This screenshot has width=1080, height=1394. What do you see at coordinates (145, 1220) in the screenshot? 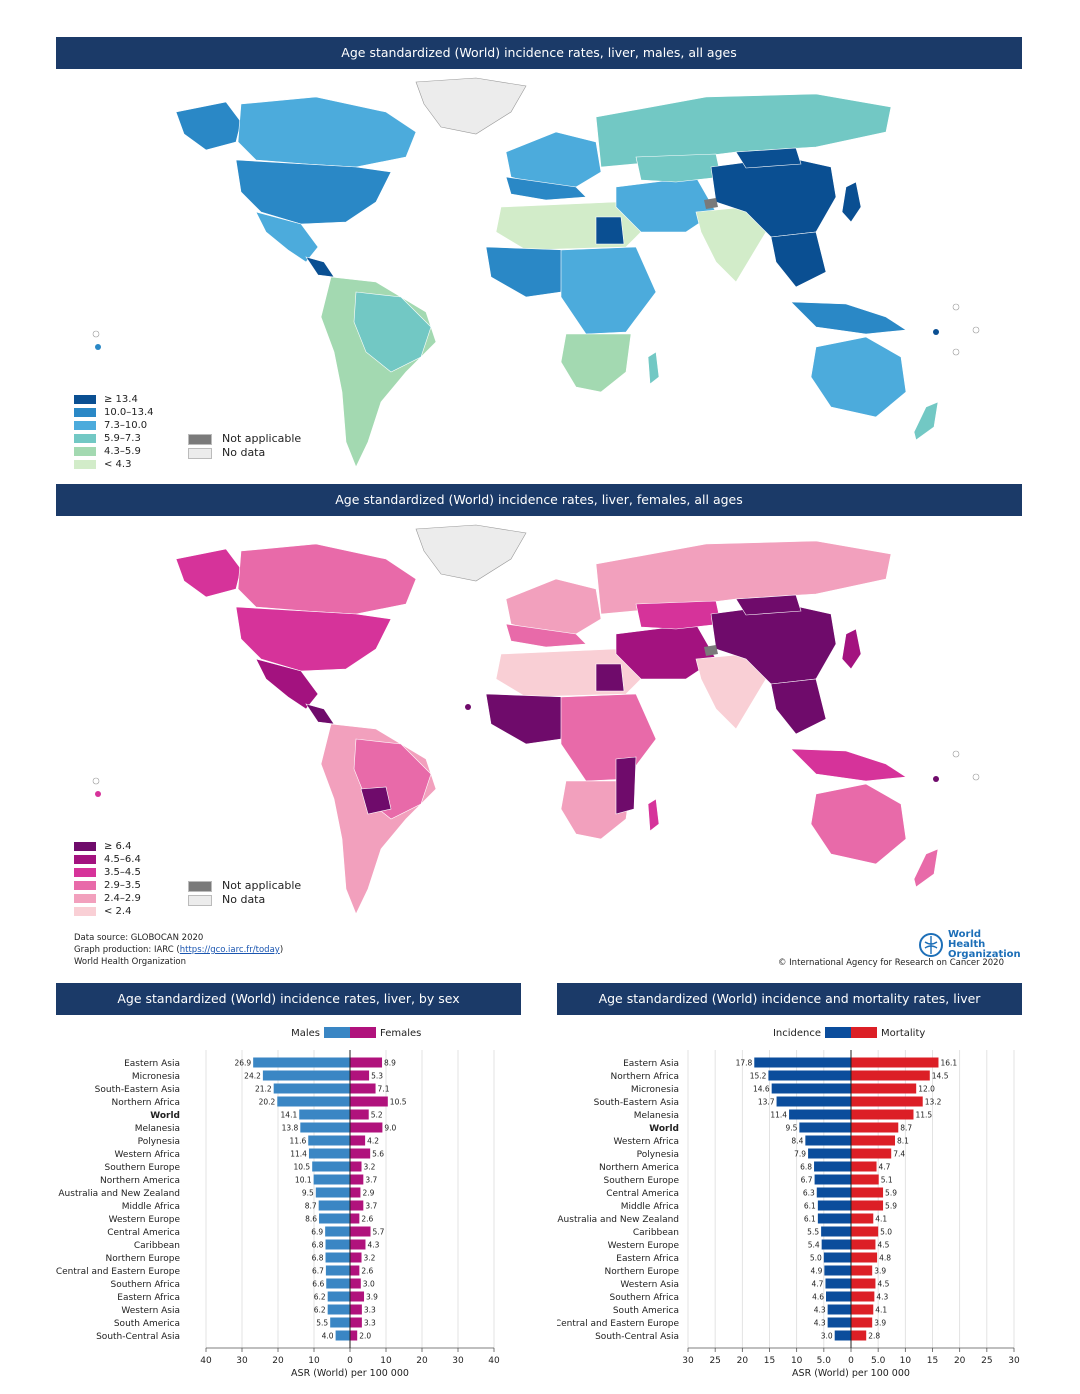
I see `category-label: Western Europe` at bounding box center [145, 1220].